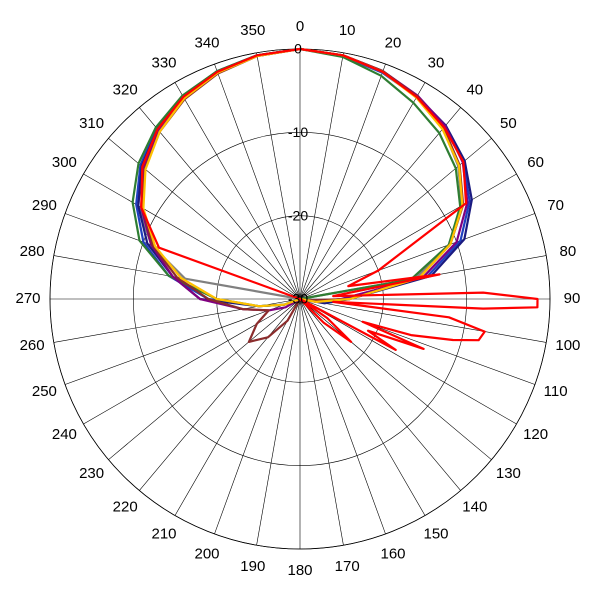 This screenshot has width=600, height=600. Describe the element at coordinates (535, 162) in the screenshot. I see `angle-tick-label: 60` at that location.